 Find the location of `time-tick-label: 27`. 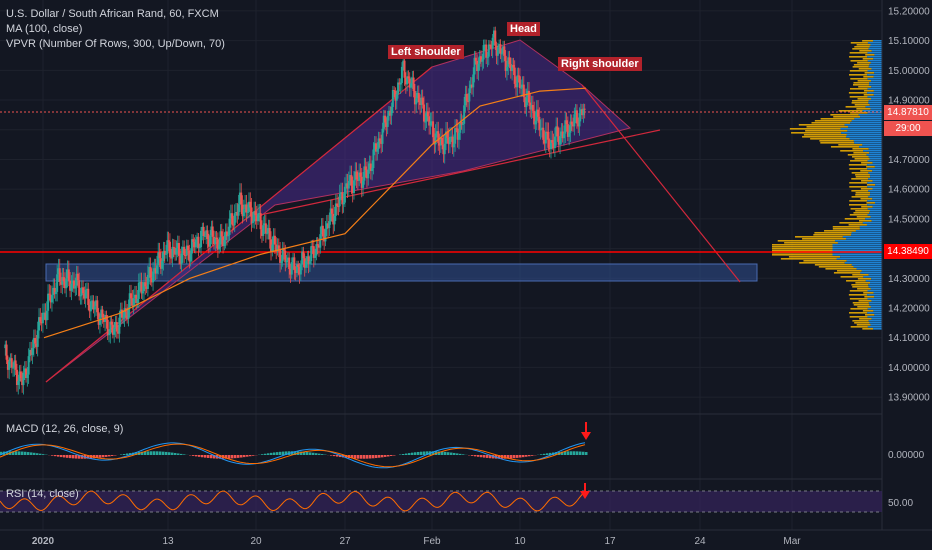

time-tick-label: 27 is located at coordinates (345, 541).